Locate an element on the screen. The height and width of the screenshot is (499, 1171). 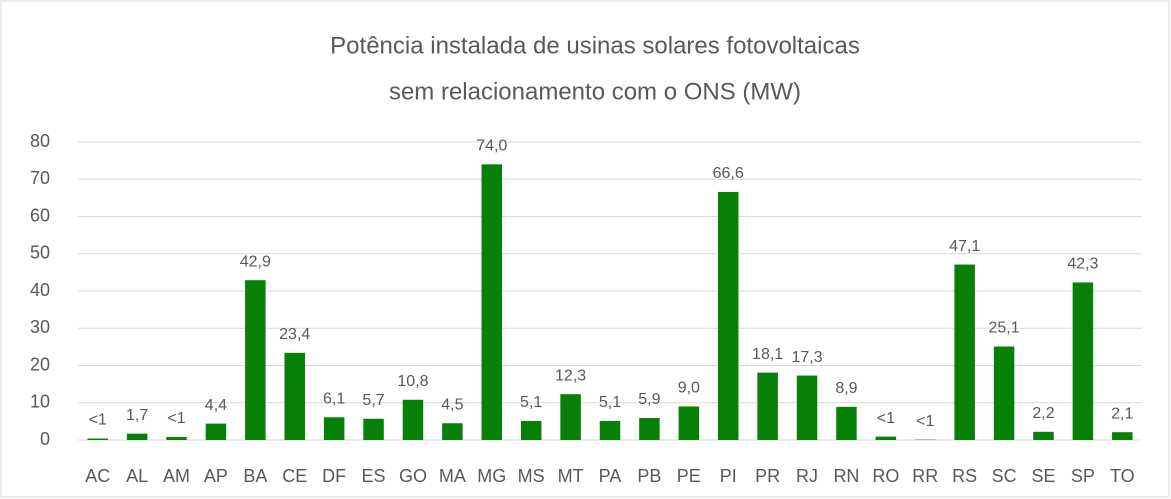
value-label: 42,3 is located at coordinates (1082, 264).